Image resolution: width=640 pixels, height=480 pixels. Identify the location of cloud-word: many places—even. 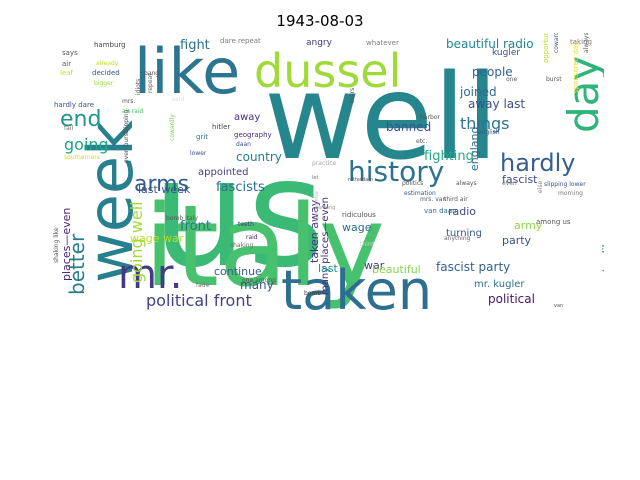
(325, 246).